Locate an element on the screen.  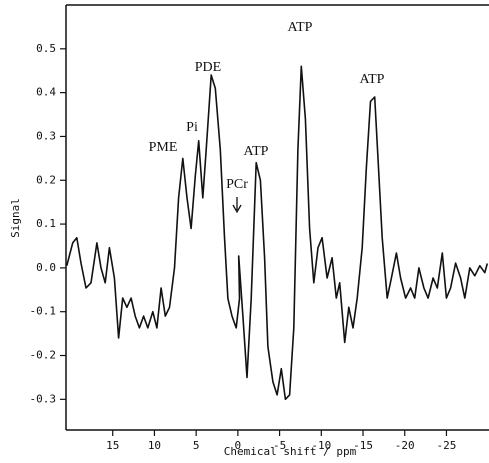
y-tick-label: -0.3 is located at coordinates (43, 398).